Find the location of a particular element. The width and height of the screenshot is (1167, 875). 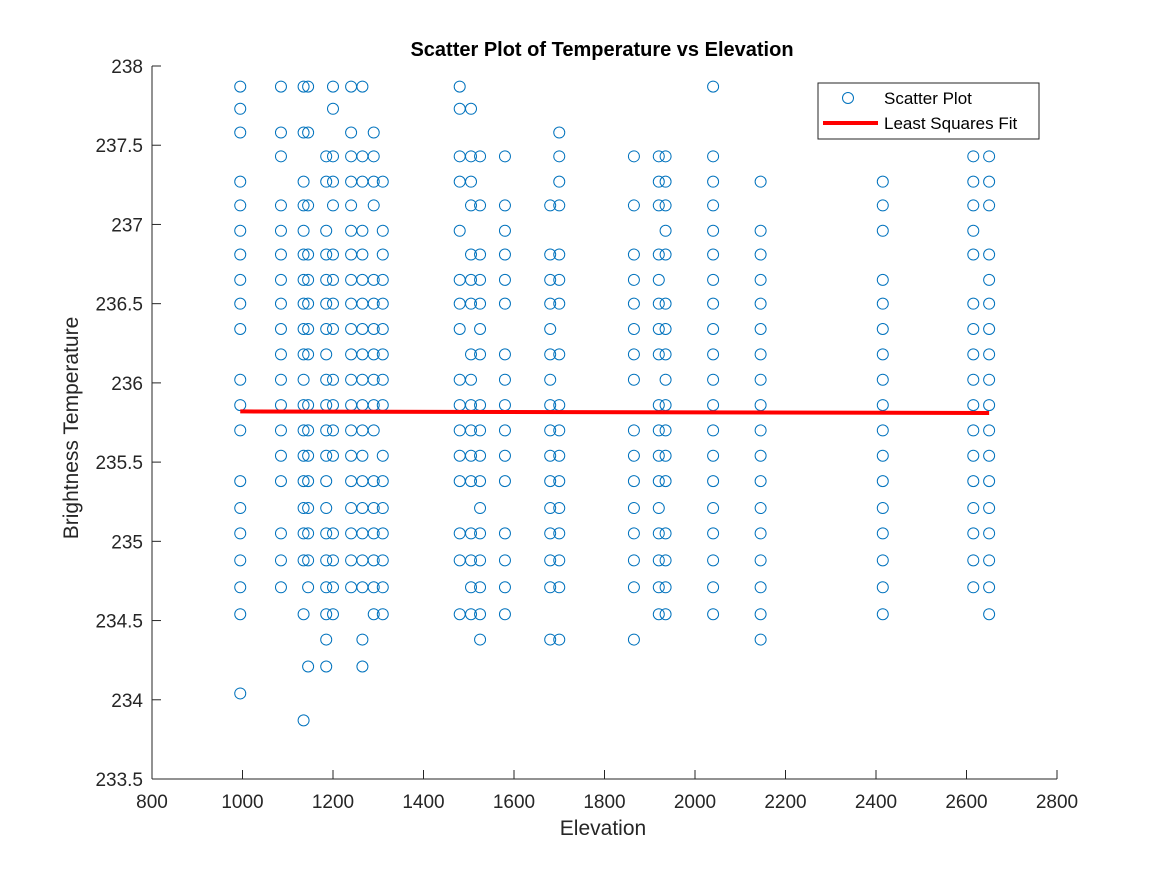

chart-title: Scatter Plot of Temperature vs Elevation is located at coordinates (601, 50).